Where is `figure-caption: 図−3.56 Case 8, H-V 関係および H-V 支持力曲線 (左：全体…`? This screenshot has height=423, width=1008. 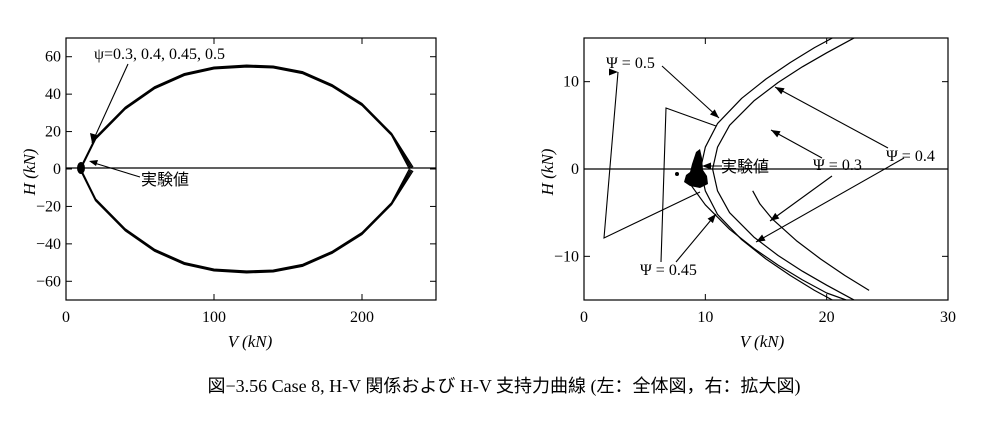
figure-caption: 図−3.56 Case 8, H-V 関係および H-V 支持力曲線 (左：全体… is located at coordinates (504, 386).